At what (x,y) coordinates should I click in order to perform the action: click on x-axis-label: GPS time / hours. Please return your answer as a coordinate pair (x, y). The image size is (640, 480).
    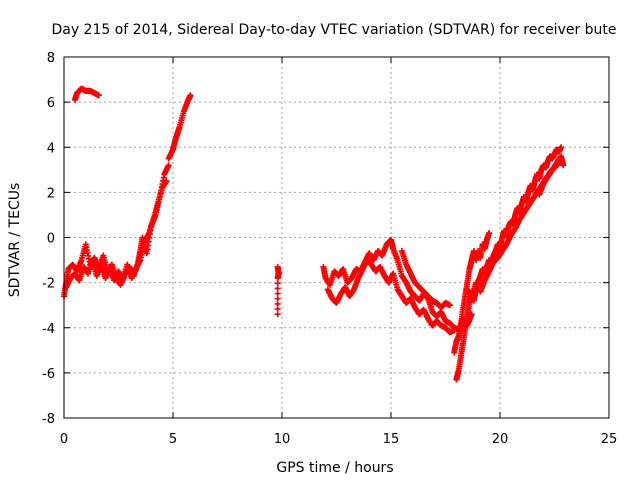
    Looking at the image, I should click on (334, 468).